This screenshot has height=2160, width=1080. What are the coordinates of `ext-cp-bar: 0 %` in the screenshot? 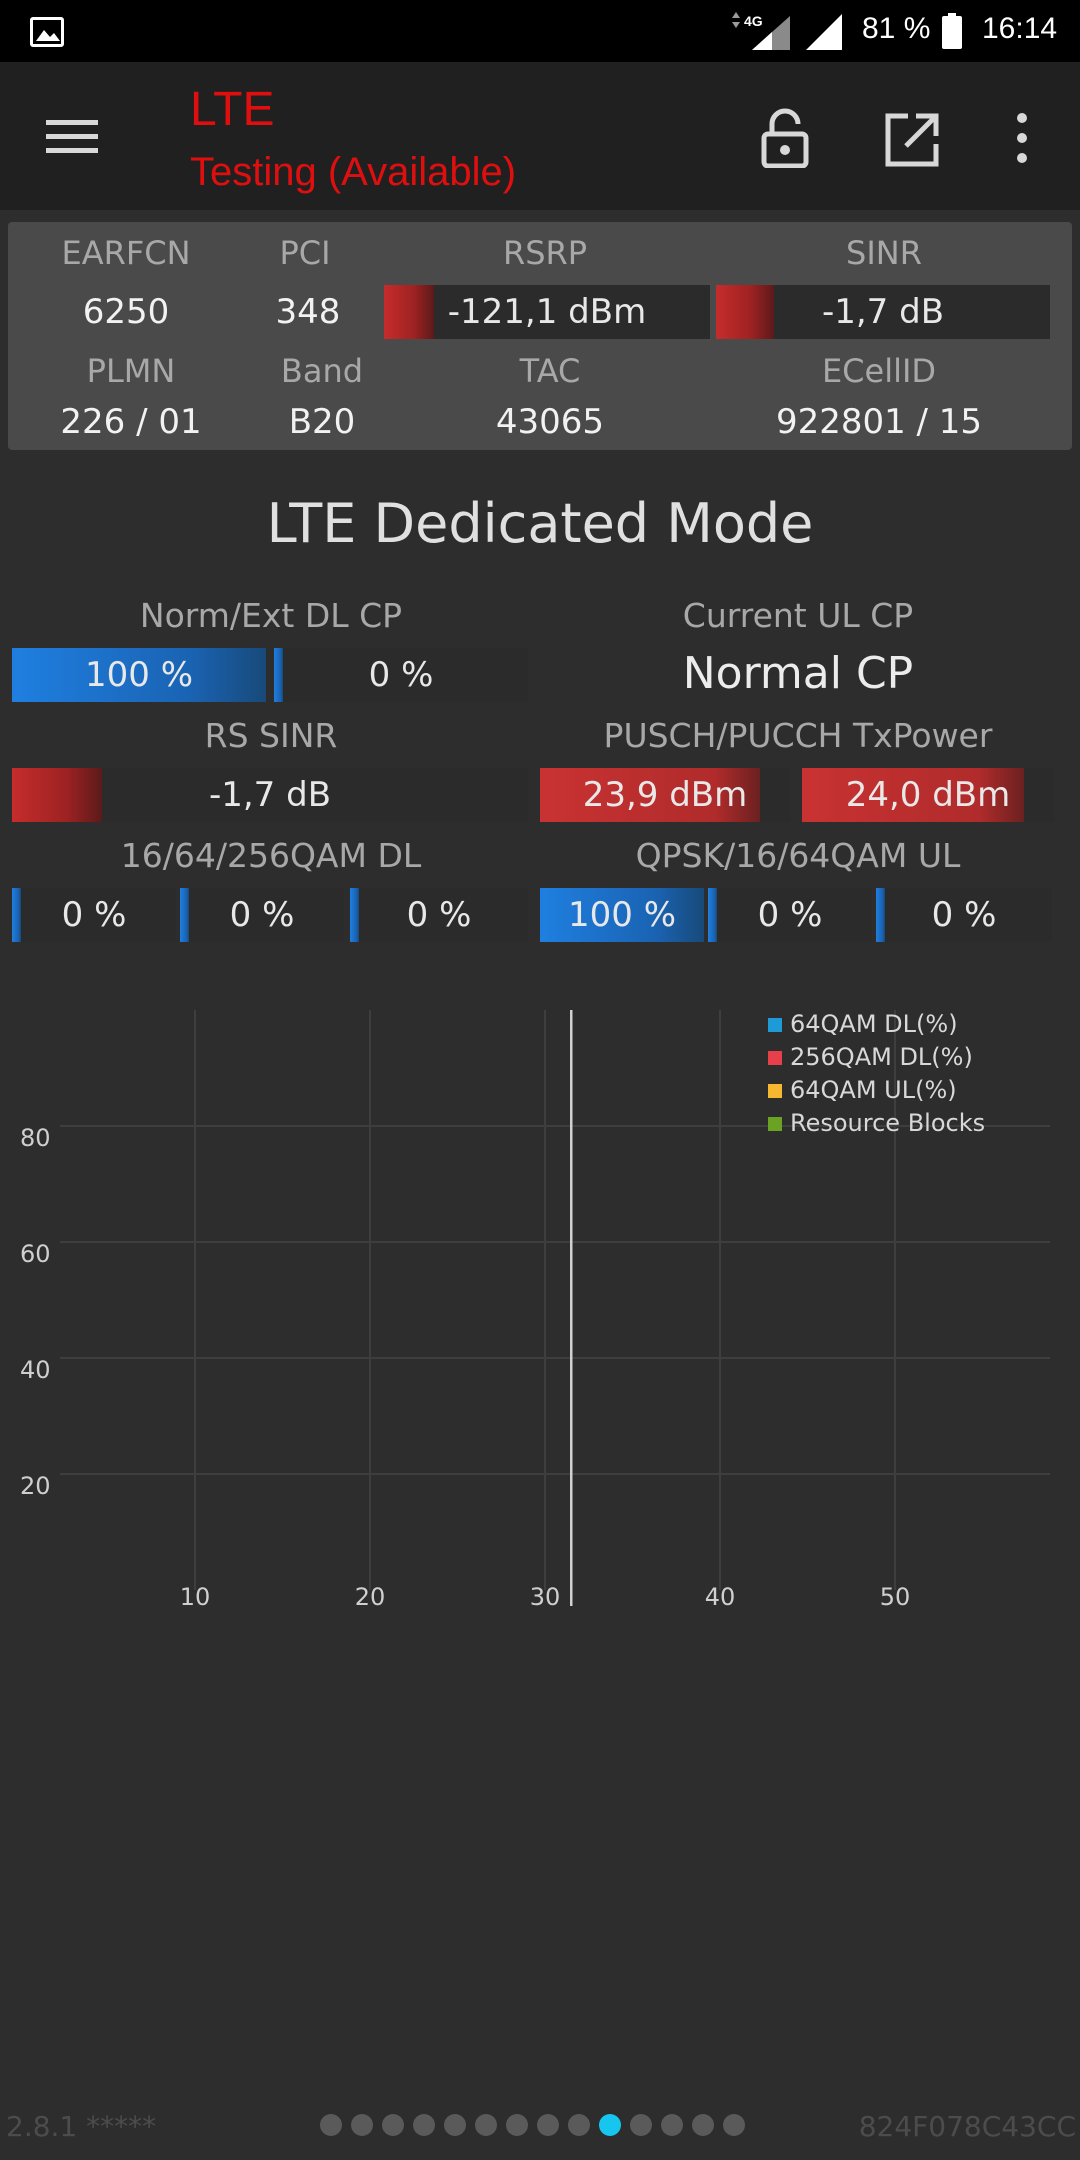 It's located at (401, 675).